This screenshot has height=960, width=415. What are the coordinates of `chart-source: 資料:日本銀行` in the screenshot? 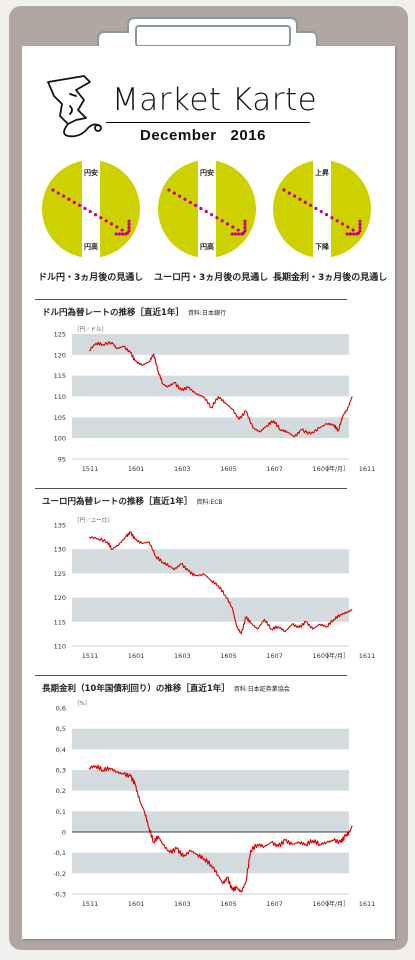 It's located at (206, 313).